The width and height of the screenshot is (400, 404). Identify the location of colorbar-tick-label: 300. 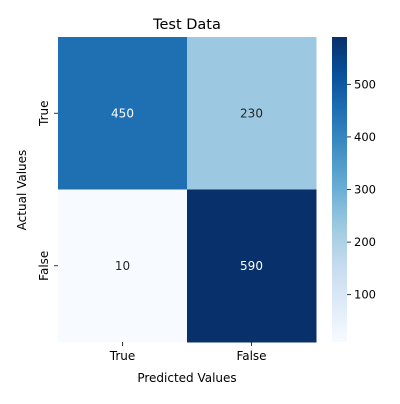
(365, 190).